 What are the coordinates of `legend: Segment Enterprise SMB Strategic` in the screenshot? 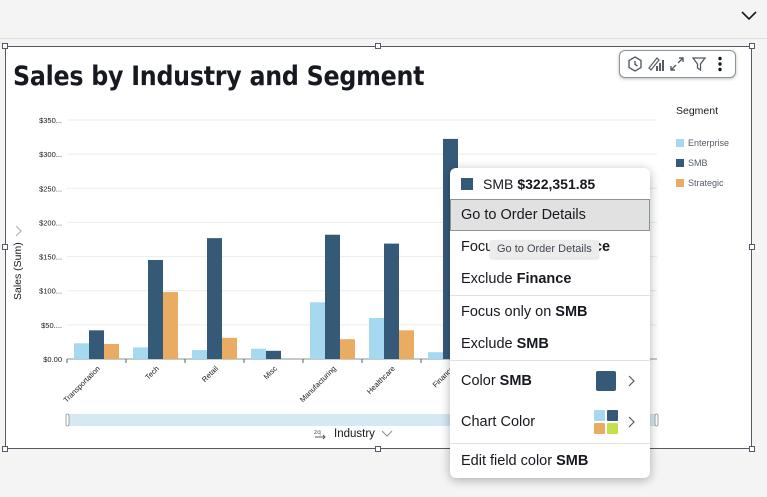 It's located at (702, 149).